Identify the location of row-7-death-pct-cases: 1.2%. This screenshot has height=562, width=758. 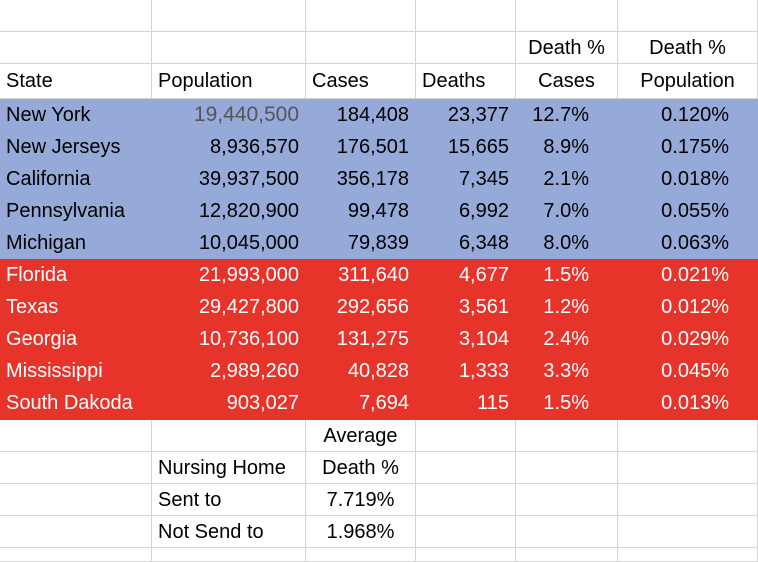
(567, 307).